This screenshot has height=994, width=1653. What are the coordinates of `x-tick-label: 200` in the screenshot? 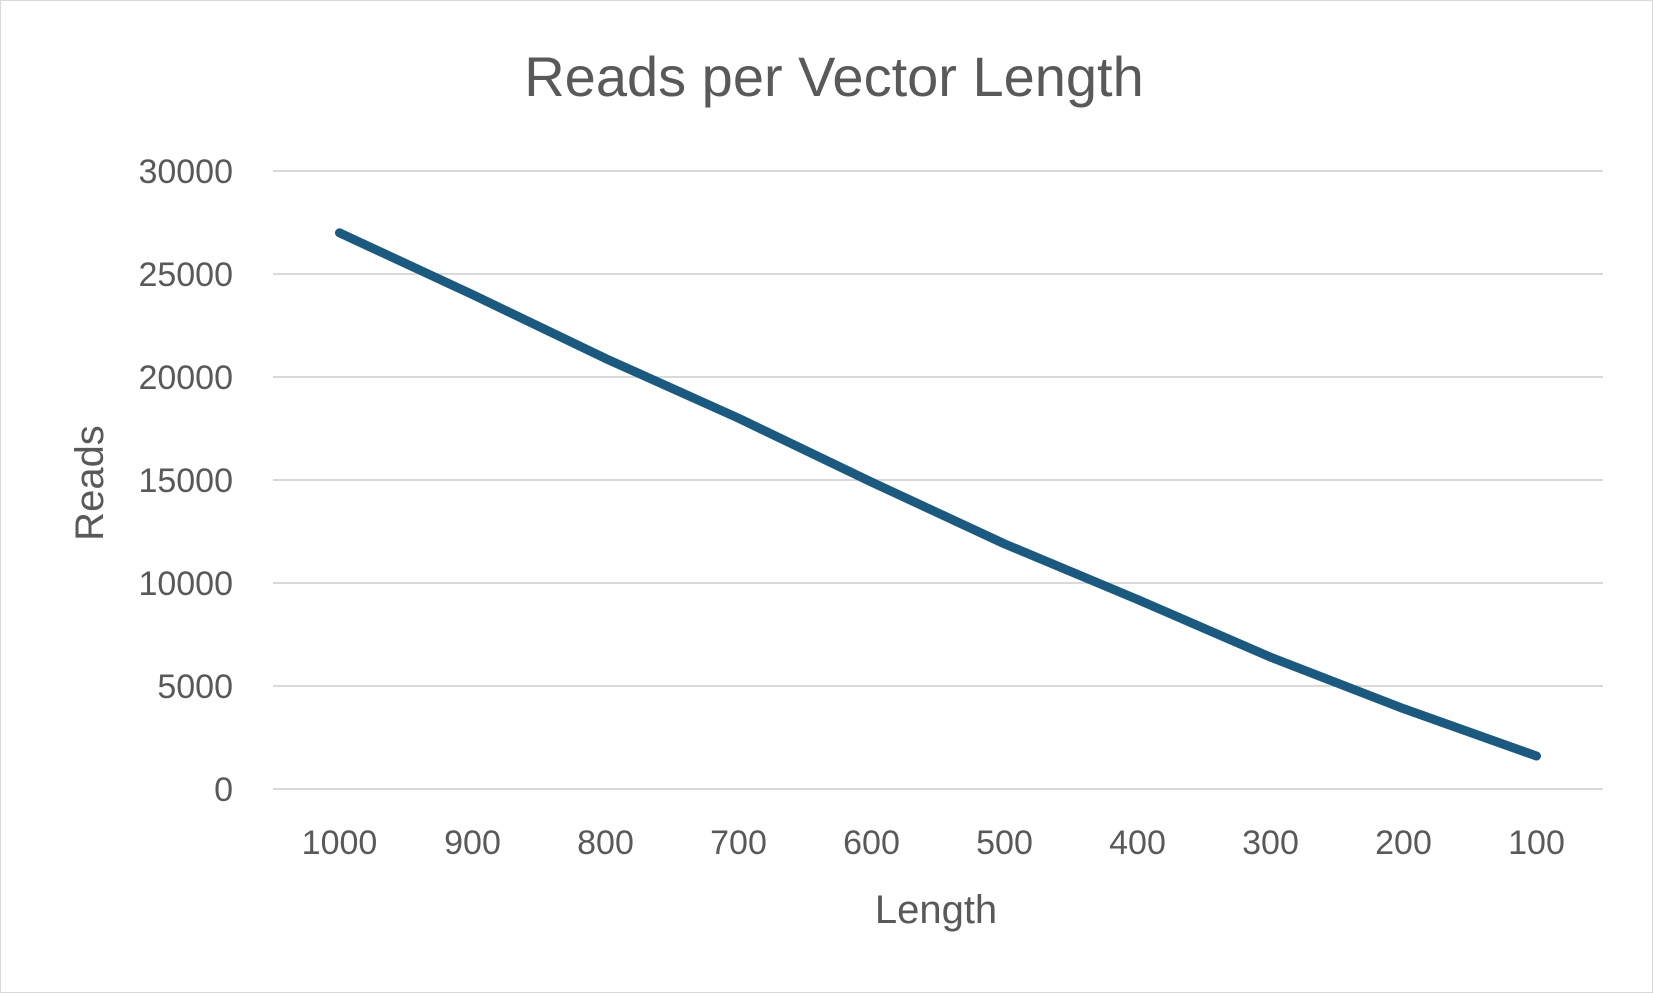 It's located at (1403, 843).